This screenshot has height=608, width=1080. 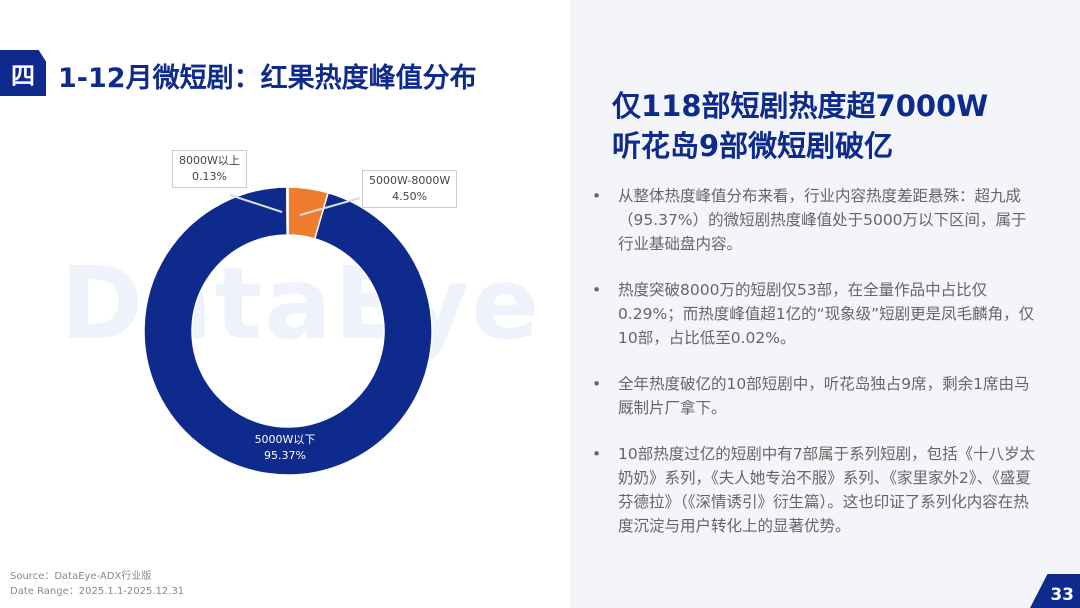 I want to click on watermark: DataEye, so click(x=301, y=303).